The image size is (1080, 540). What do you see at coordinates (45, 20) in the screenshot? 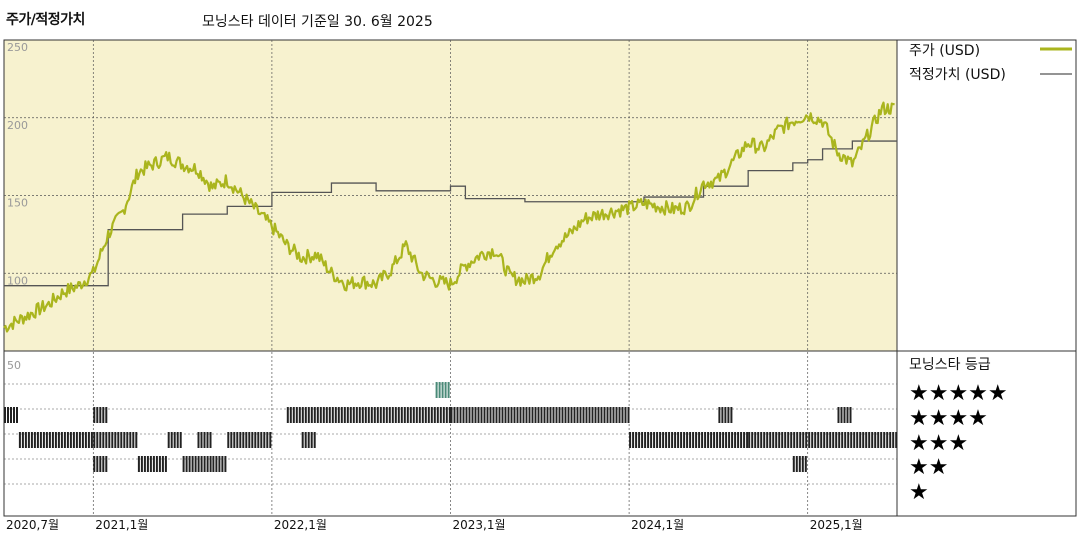
I see `chart-title: 주가/적정가치` at bounding box center [45, 20].